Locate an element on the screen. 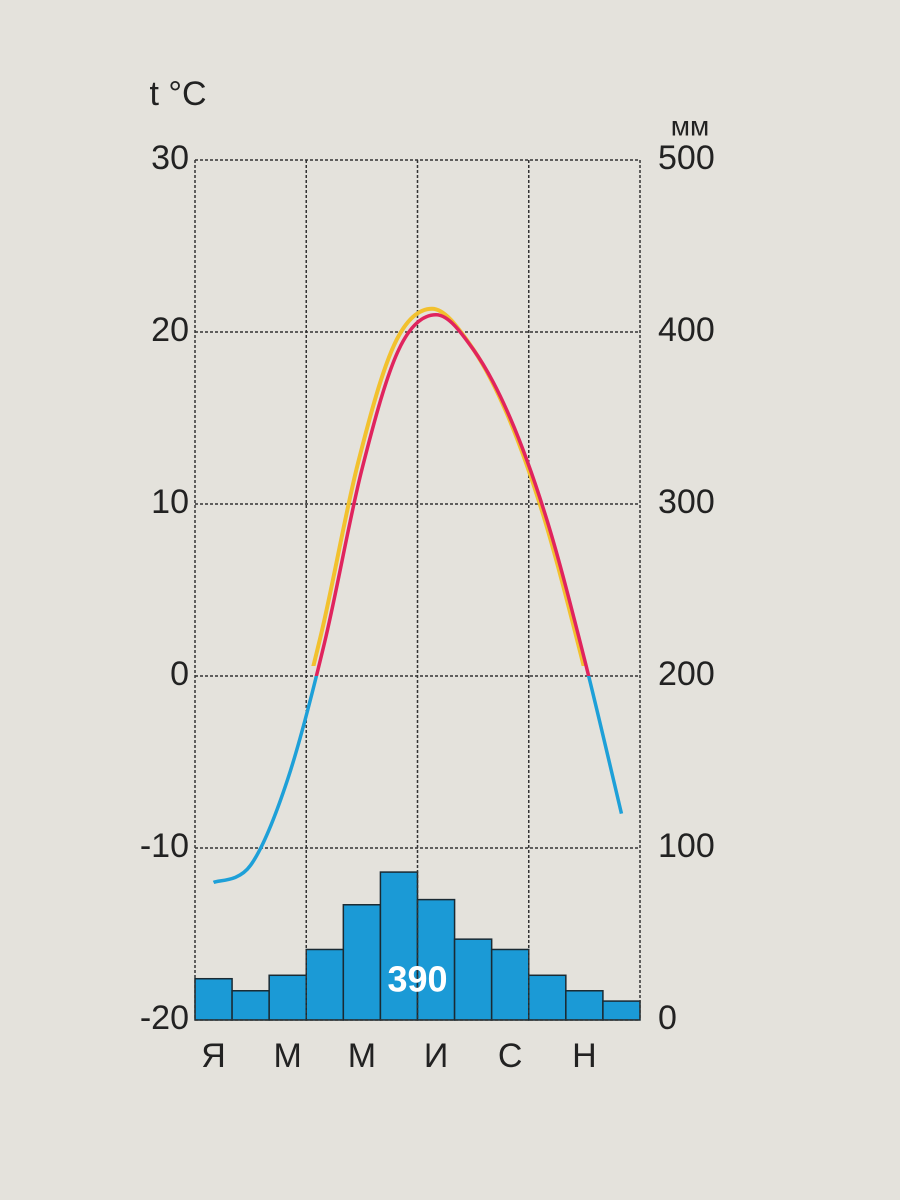  total-precipitation: 390 is located at coordinates (417, 979).